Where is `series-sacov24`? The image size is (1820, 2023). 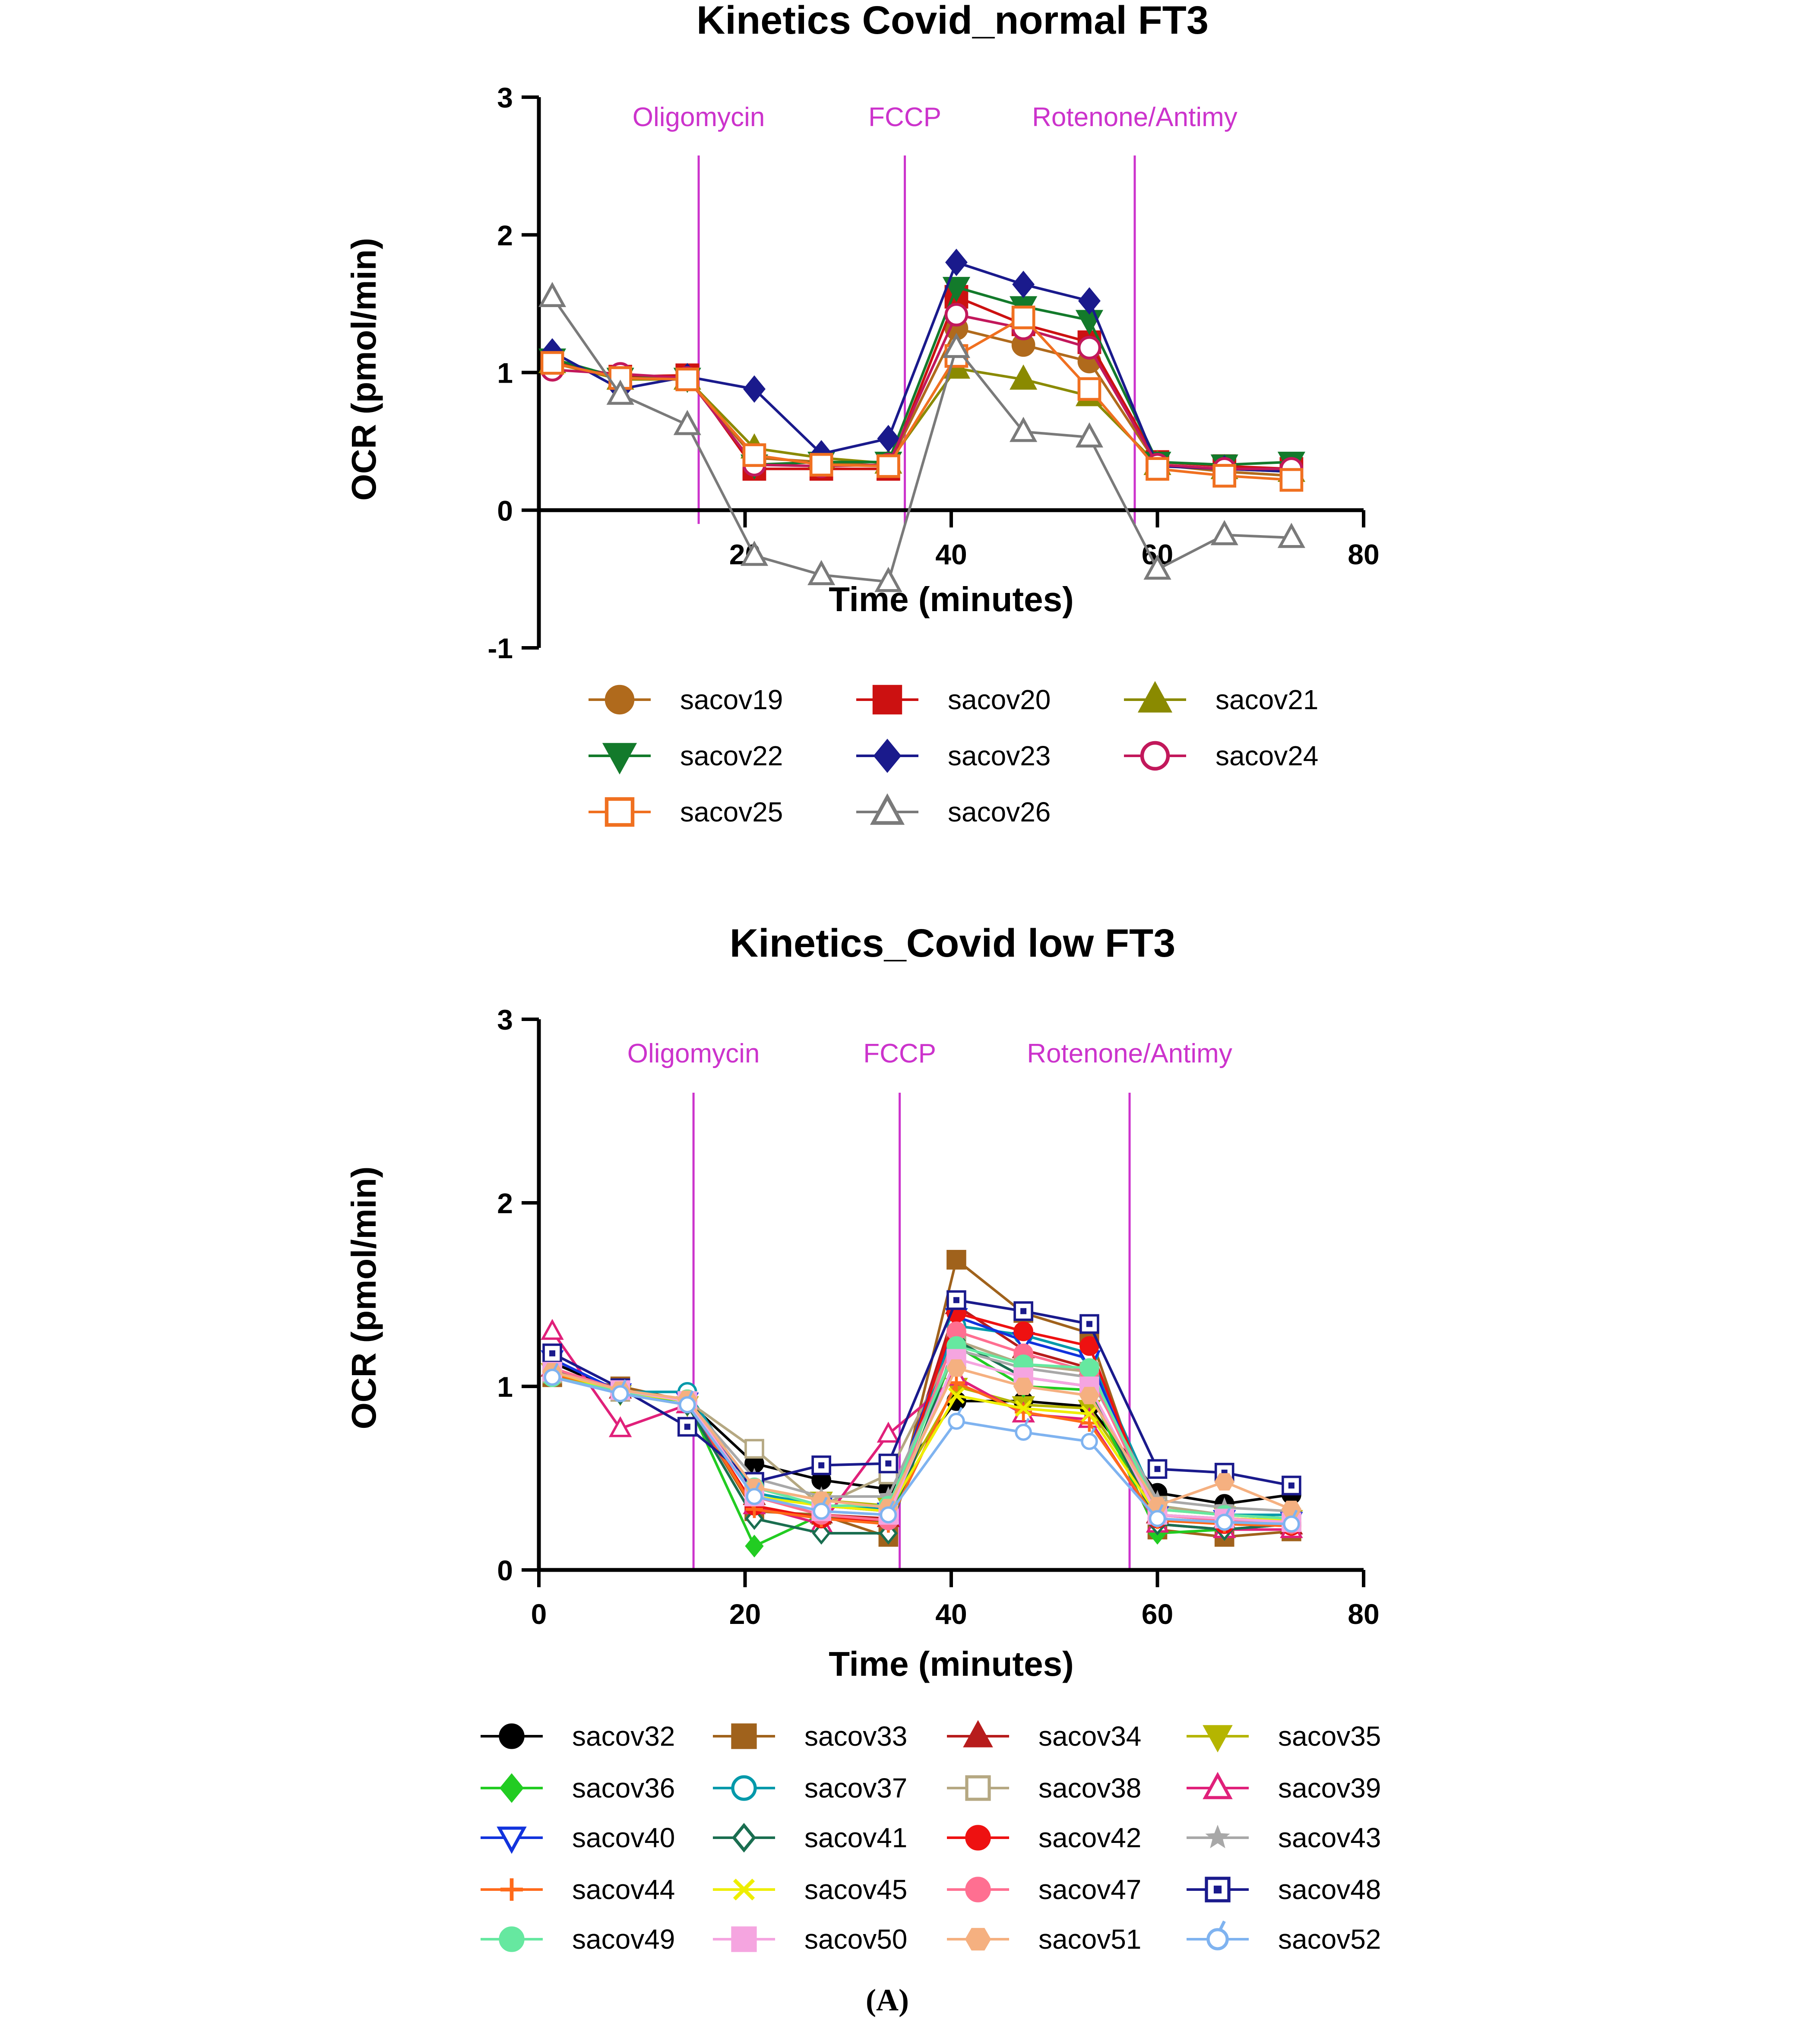 series-sacov24 is located at coordinates (922, 392).